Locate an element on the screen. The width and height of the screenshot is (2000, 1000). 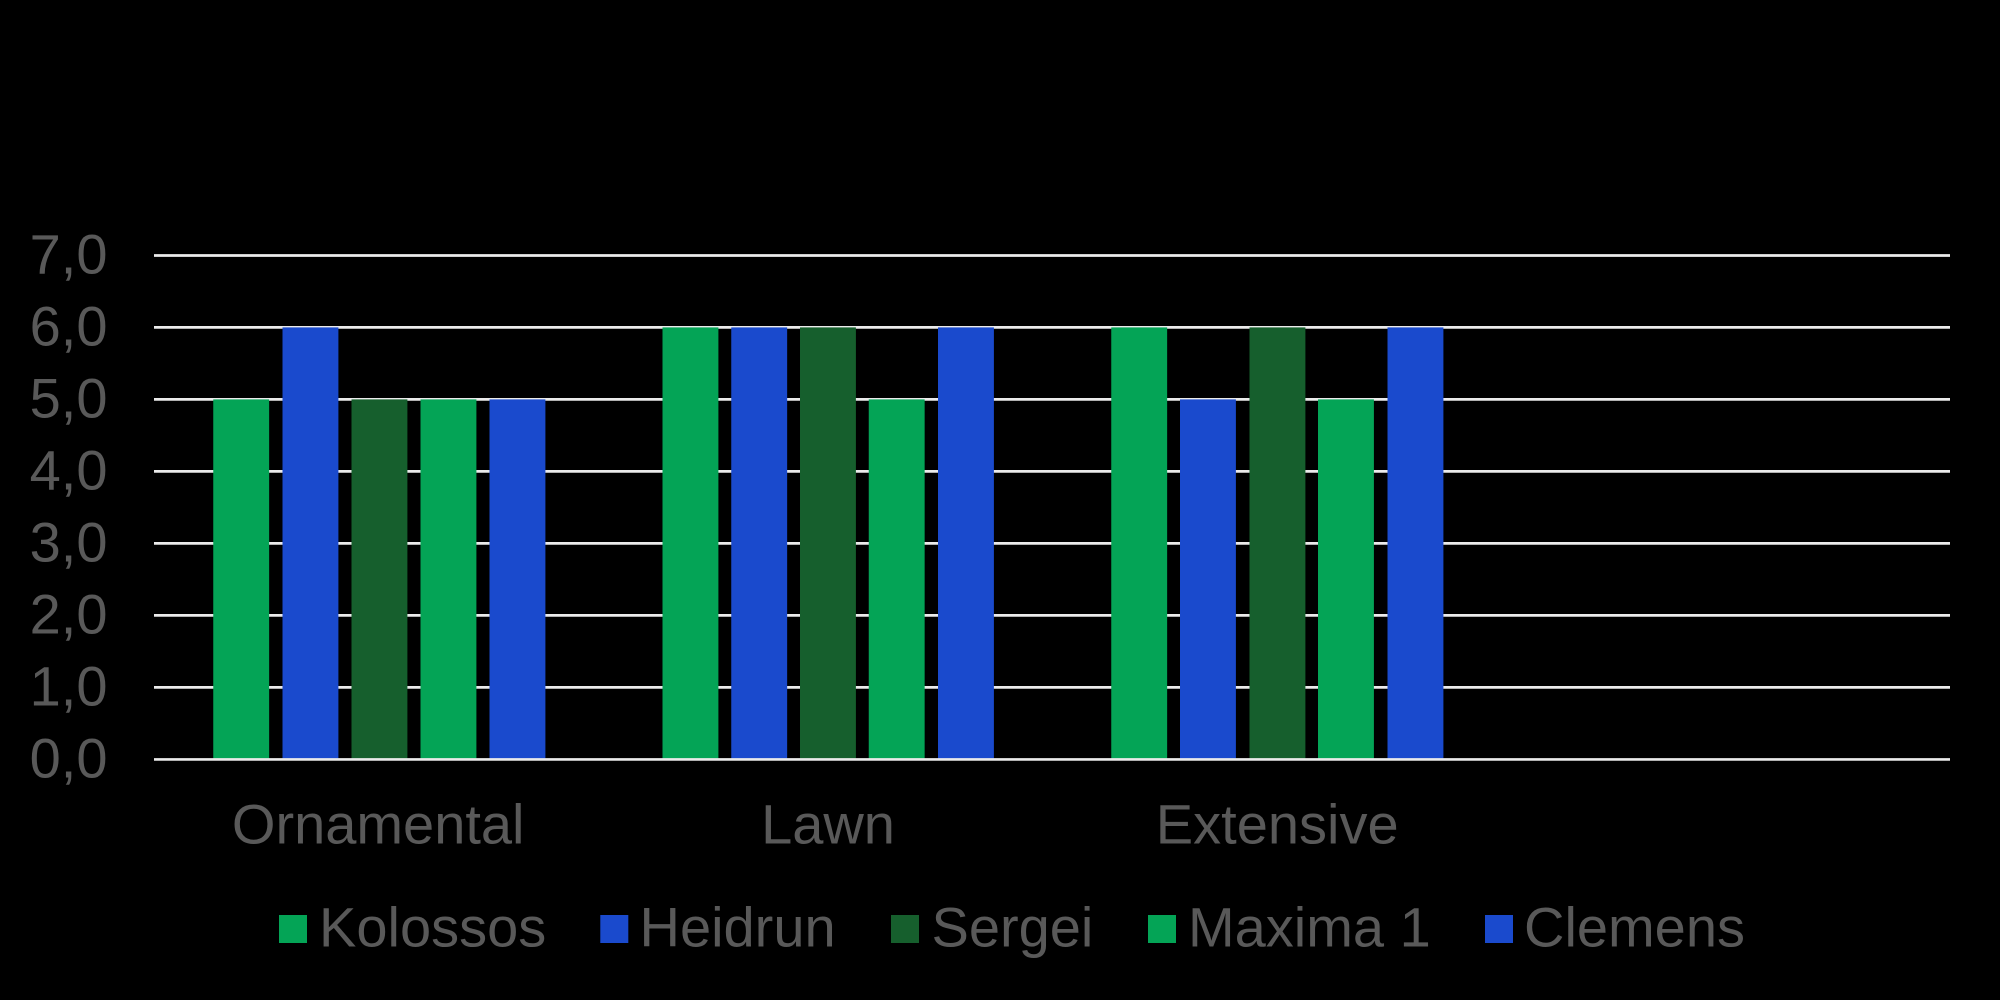
svg-text: Clemens is located at coordinates (1634, 927).